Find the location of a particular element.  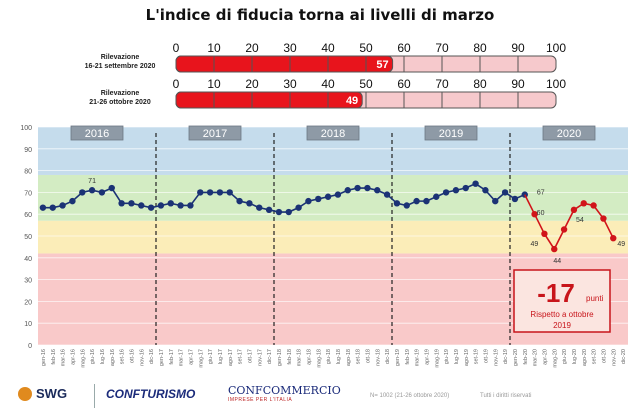

x-tick-label: giu-16 is located at coordinates (93, 356).